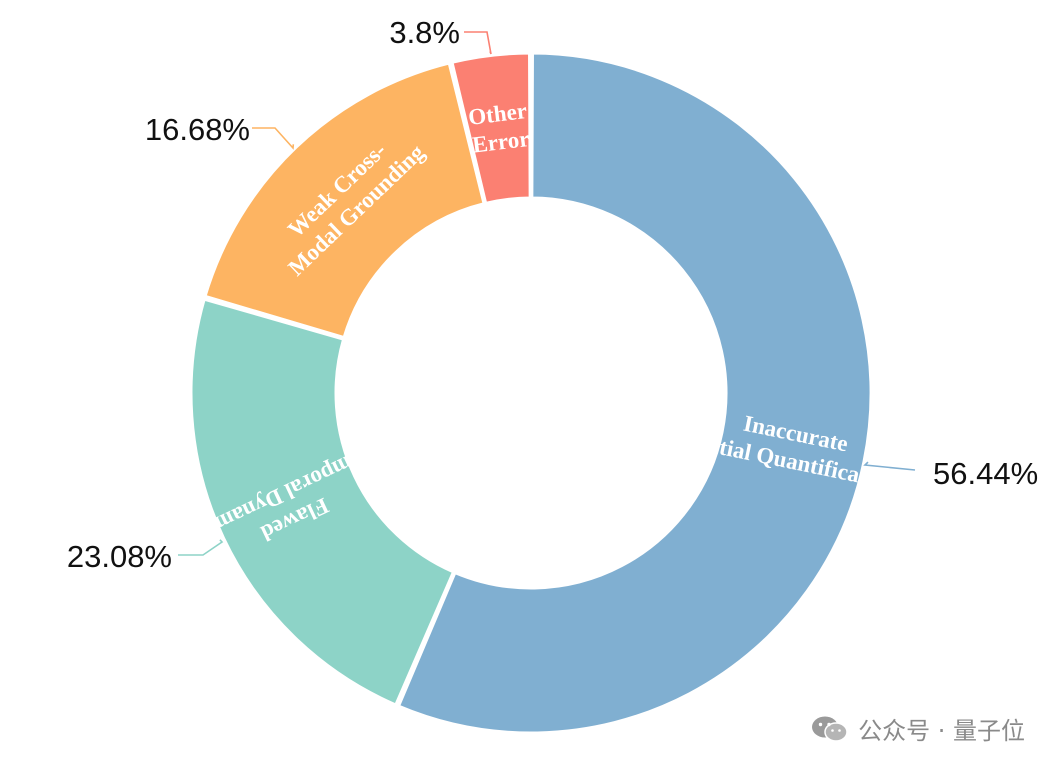 This screenshot has height=768, width=1063. I want to click on value-label-spatial-quantification: 56.44%, so click(985, 473).